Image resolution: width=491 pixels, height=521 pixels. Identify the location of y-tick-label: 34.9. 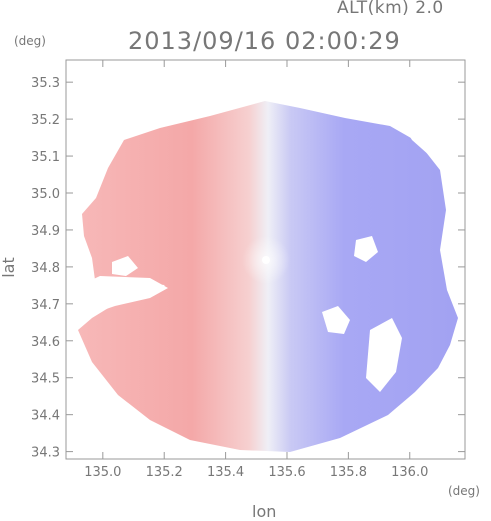
(45, 231).